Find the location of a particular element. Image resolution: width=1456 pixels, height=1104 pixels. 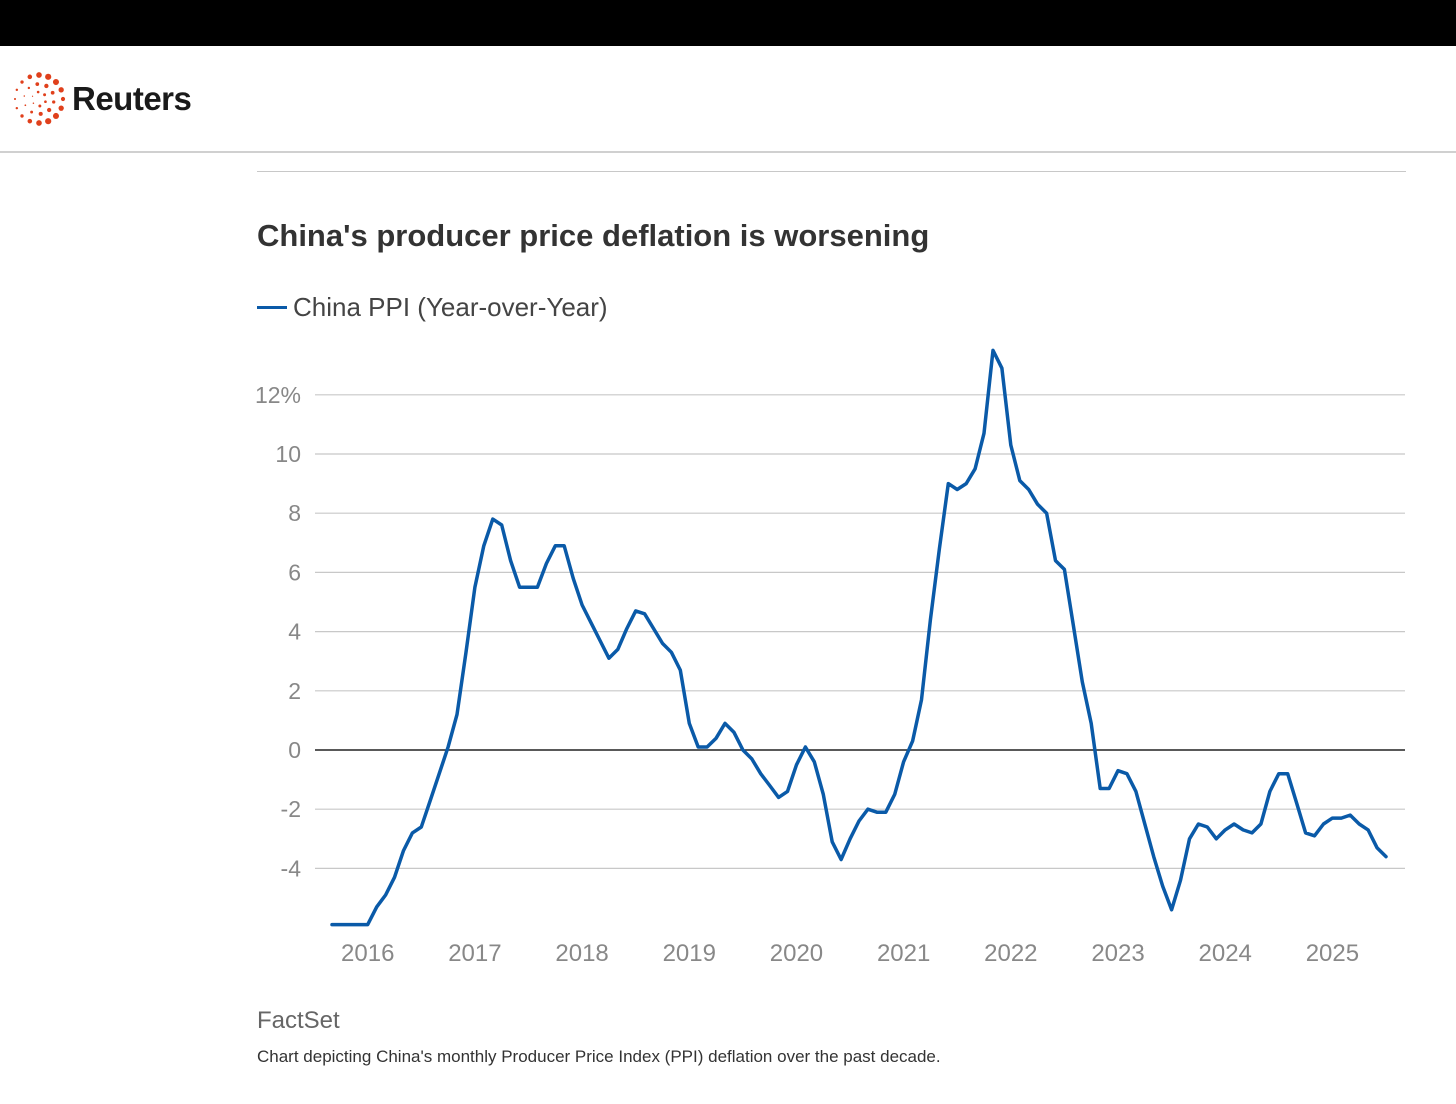

y-tick-label: 4 is located at coordinates (294, 632).